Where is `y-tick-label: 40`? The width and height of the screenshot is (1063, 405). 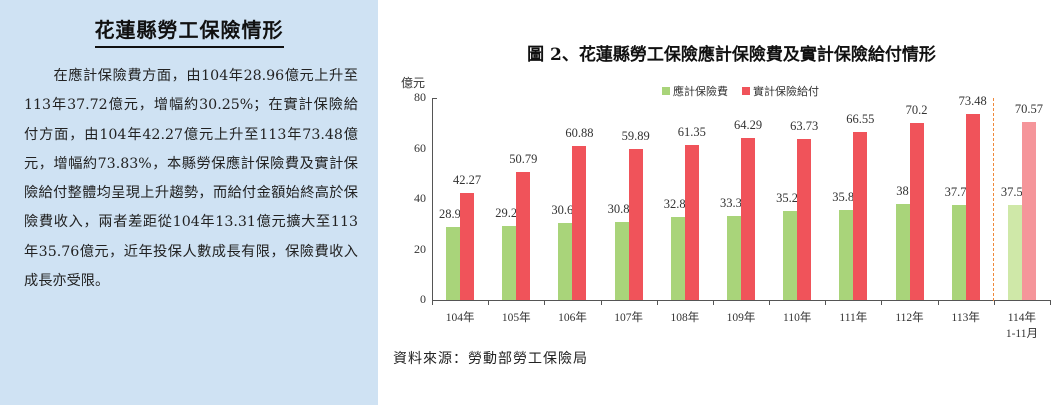 y-tick-label: 40 is located at coordinates (420, 198).